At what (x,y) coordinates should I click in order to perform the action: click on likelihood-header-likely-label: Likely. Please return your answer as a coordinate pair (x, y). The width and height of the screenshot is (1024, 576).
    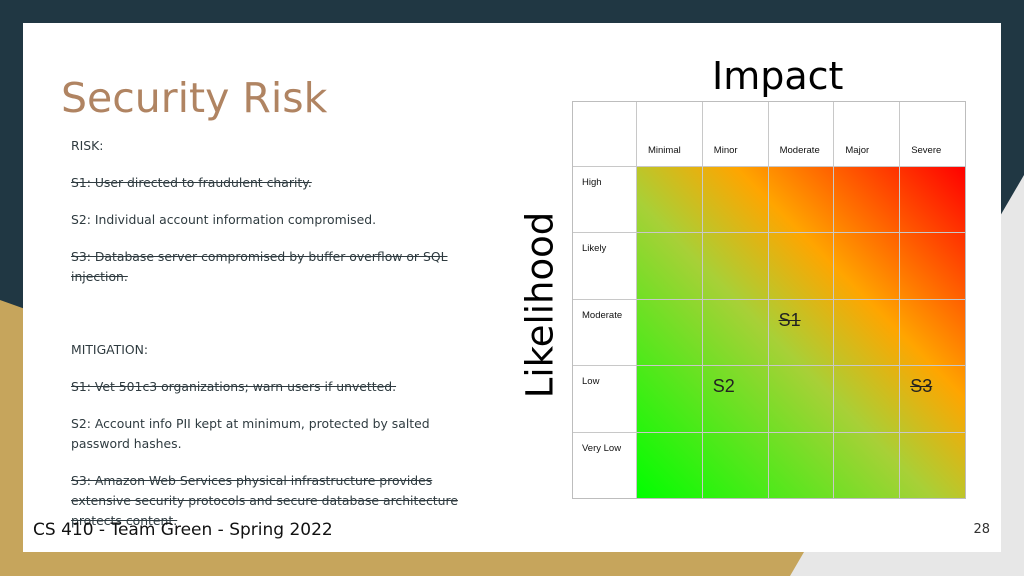
    Looking at the image, I should click on (594, 249).